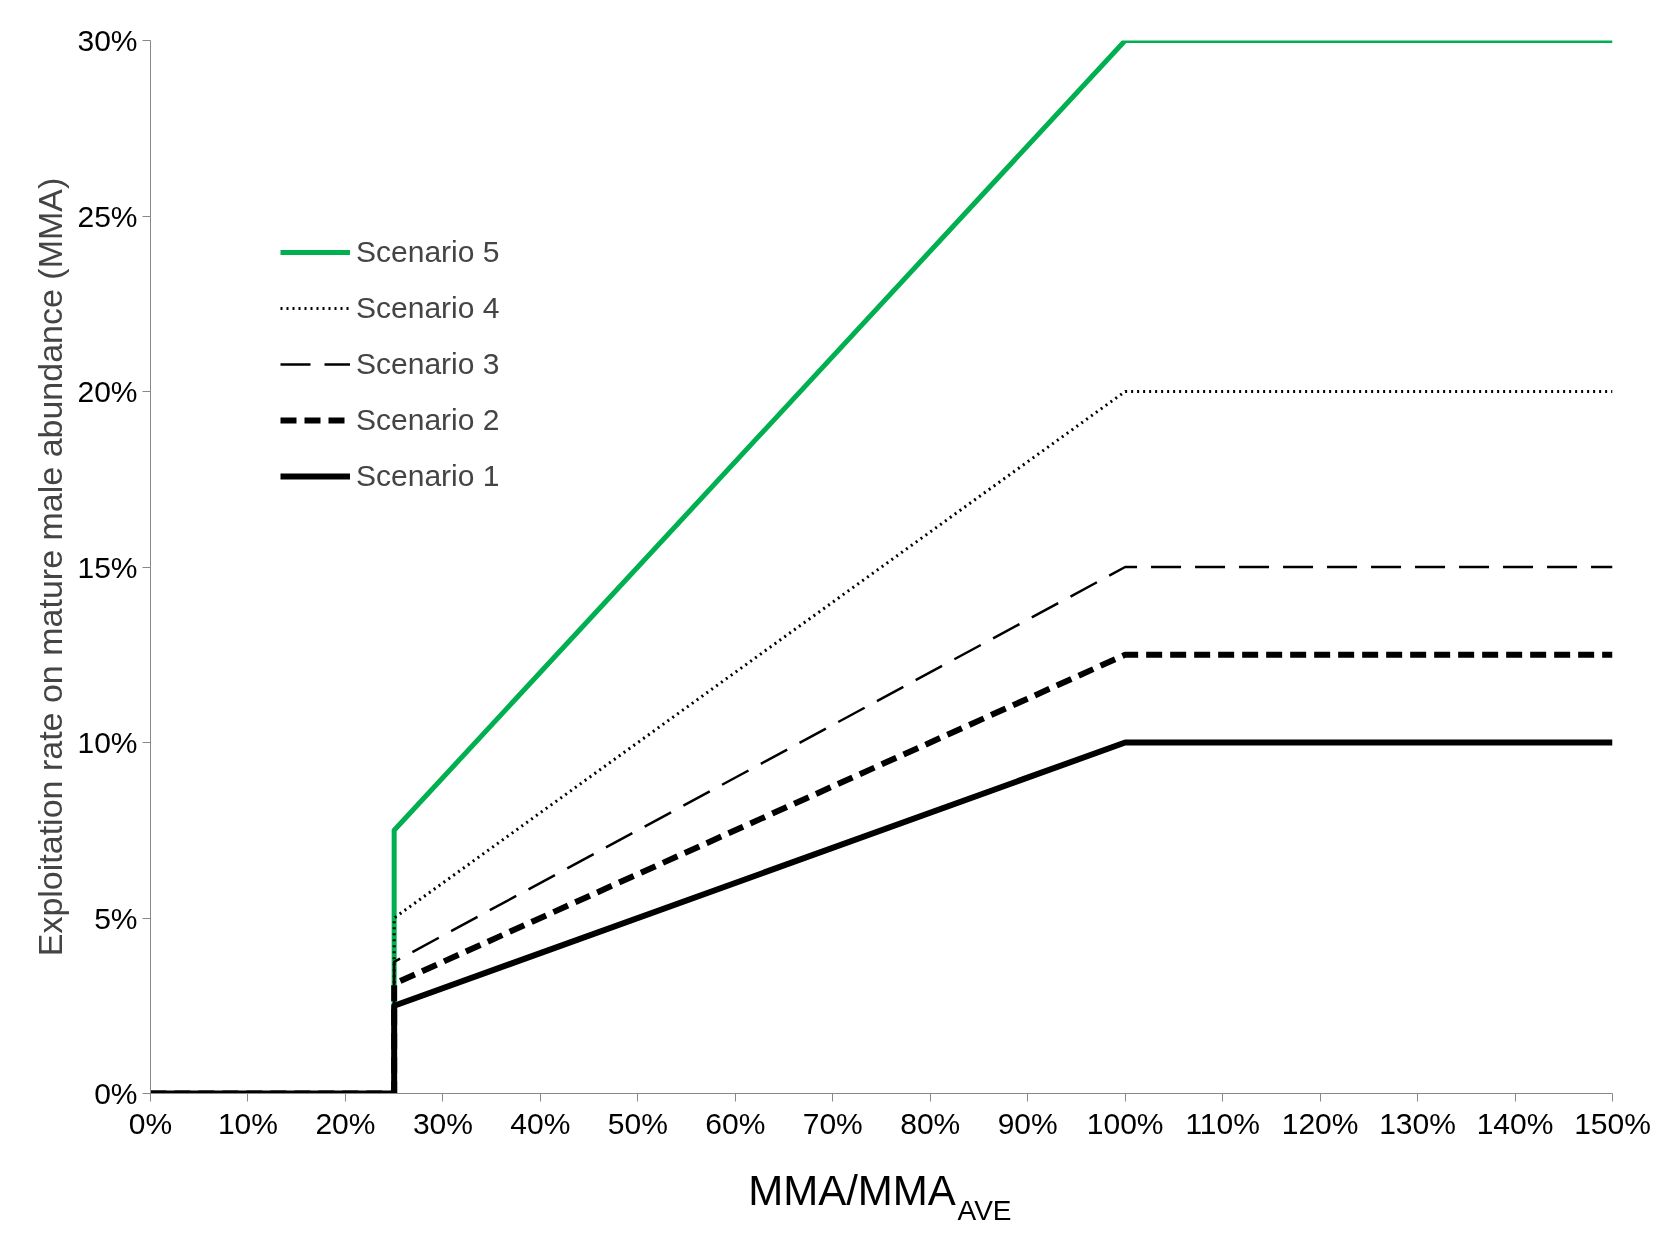 This screenshot has height=1243, width=1672. I want to click on y-tick-label: 20%, so click(107, 391).